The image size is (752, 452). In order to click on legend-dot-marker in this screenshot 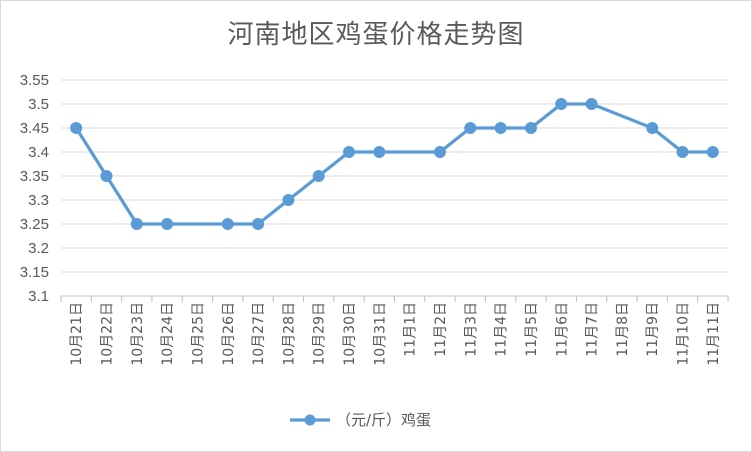, I will do `click(310, 420)`.